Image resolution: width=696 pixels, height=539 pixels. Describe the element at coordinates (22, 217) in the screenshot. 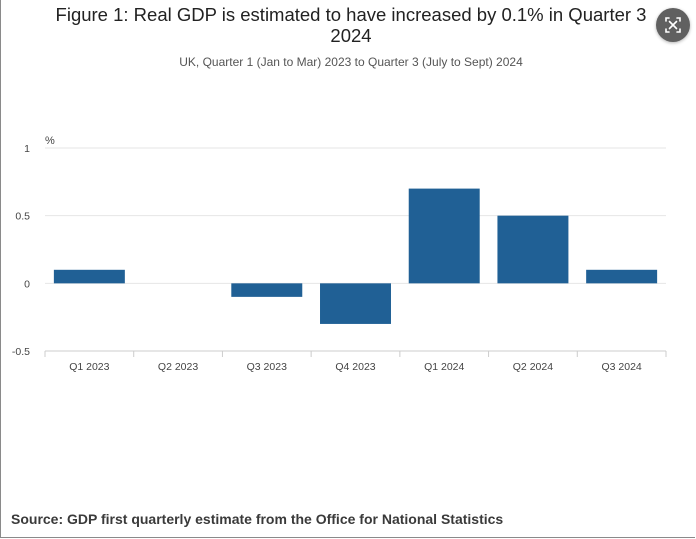

I see `y-tick-label: 0.5` at that location.